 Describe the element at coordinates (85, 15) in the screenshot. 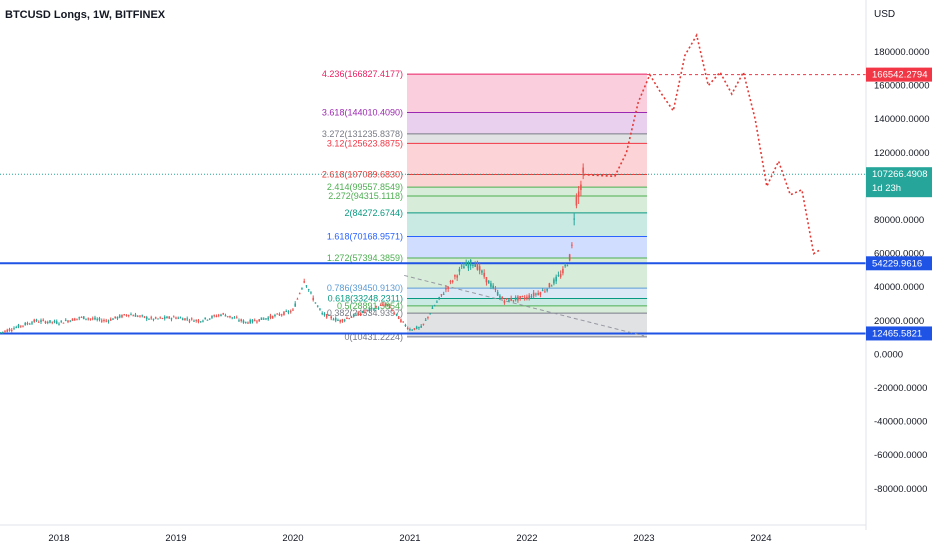

I see `symbol-title: BTCUSD Longs, 1W, BITFINEX` at that location.